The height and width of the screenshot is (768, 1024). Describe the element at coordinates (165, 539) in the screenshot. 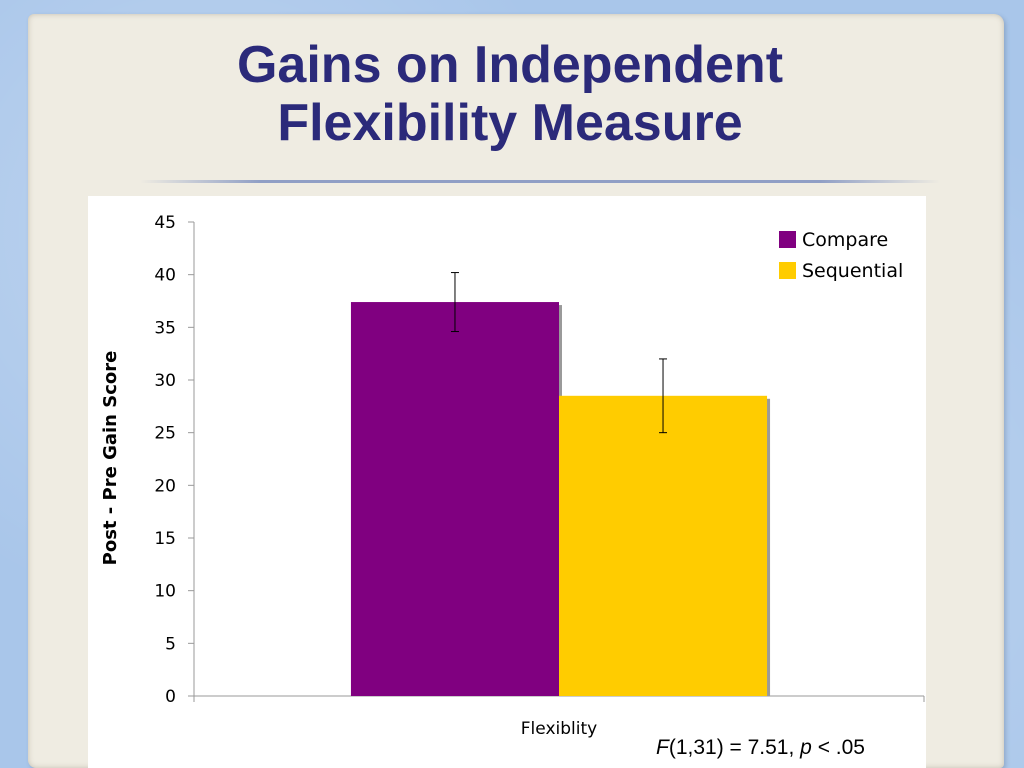

I see `y-tick-label: 15` at that location.